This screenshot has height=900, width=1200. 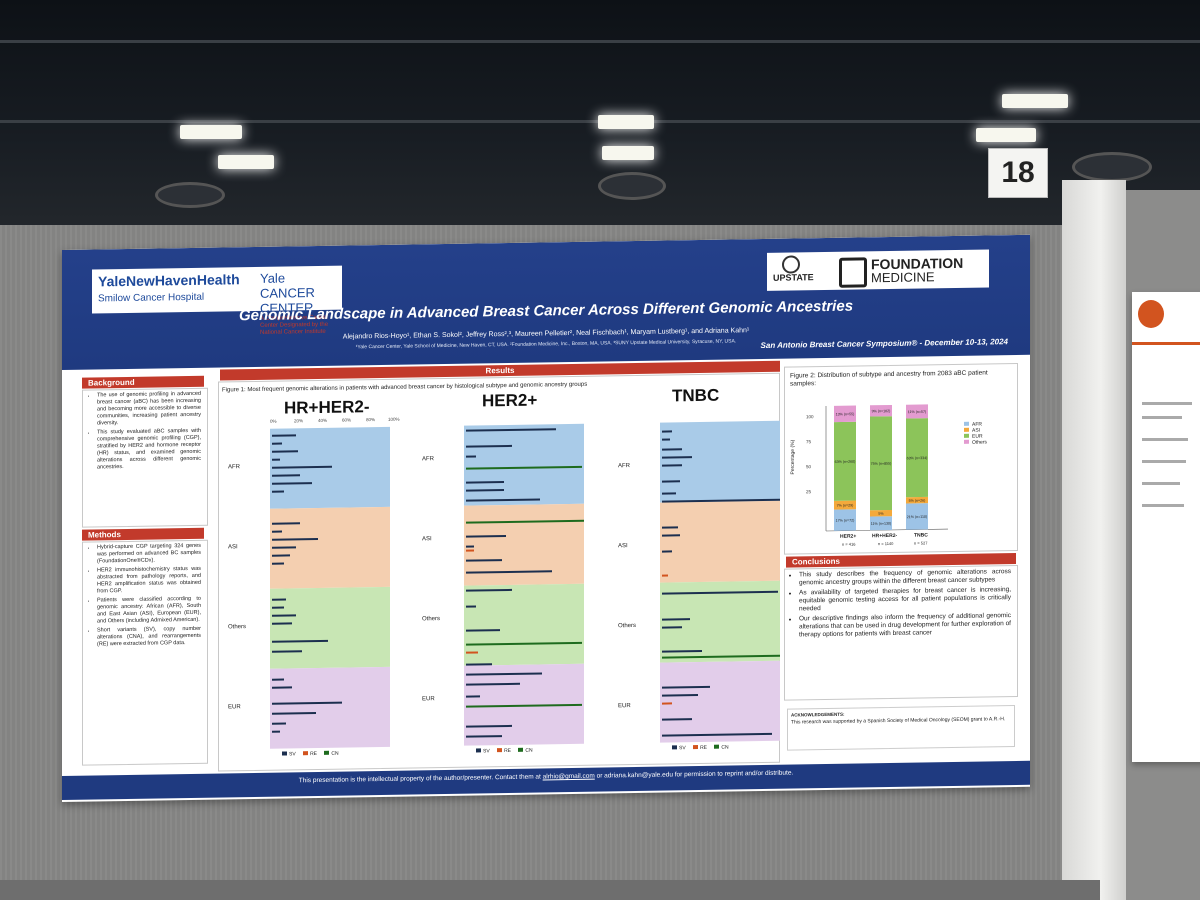 I want to click on axis-tick: 20%, so click(x=299, y=421).